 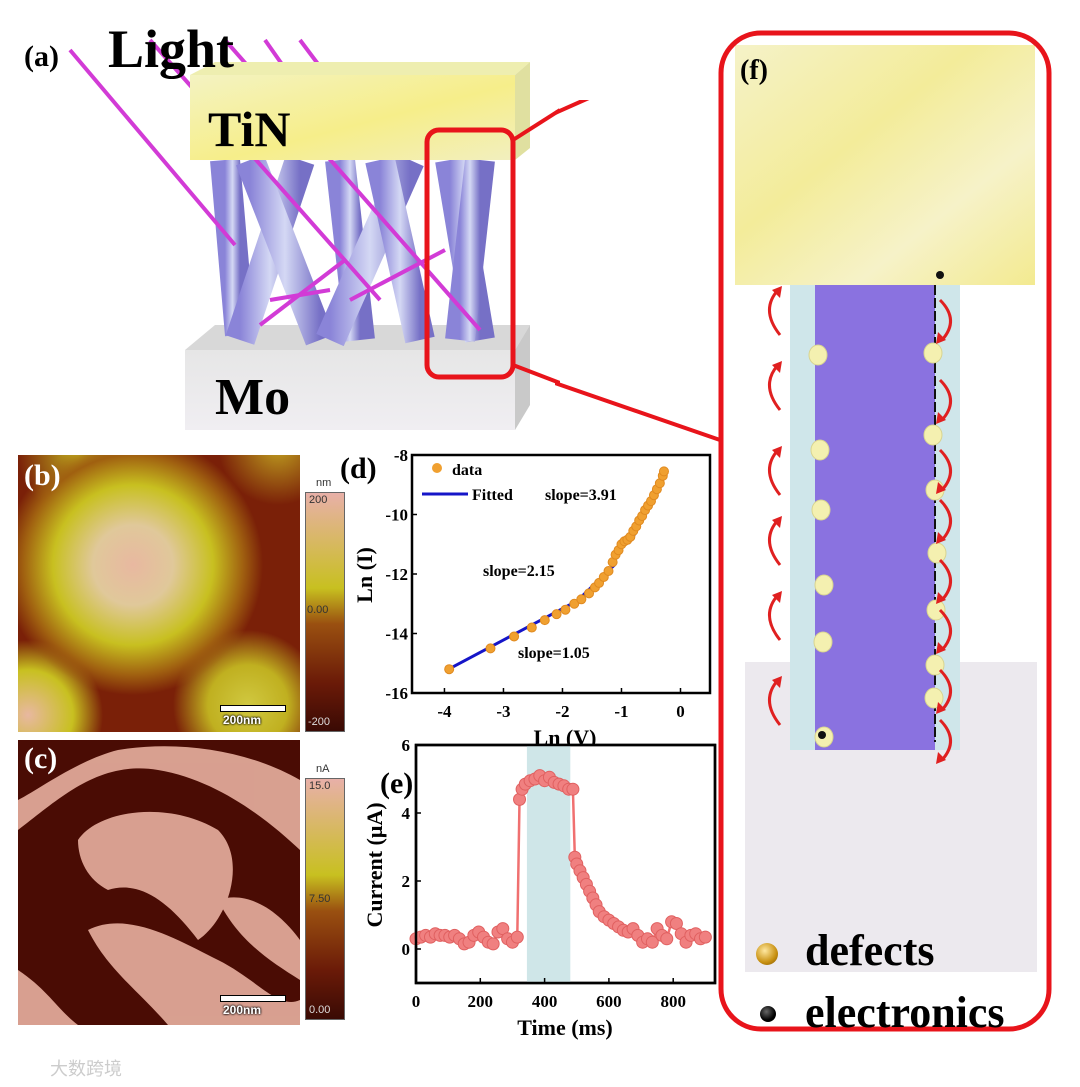 What do you see at coordinates (253, 397) in the screenshot?
I see `mo-label: Mo` at bounding box center [253, 397].